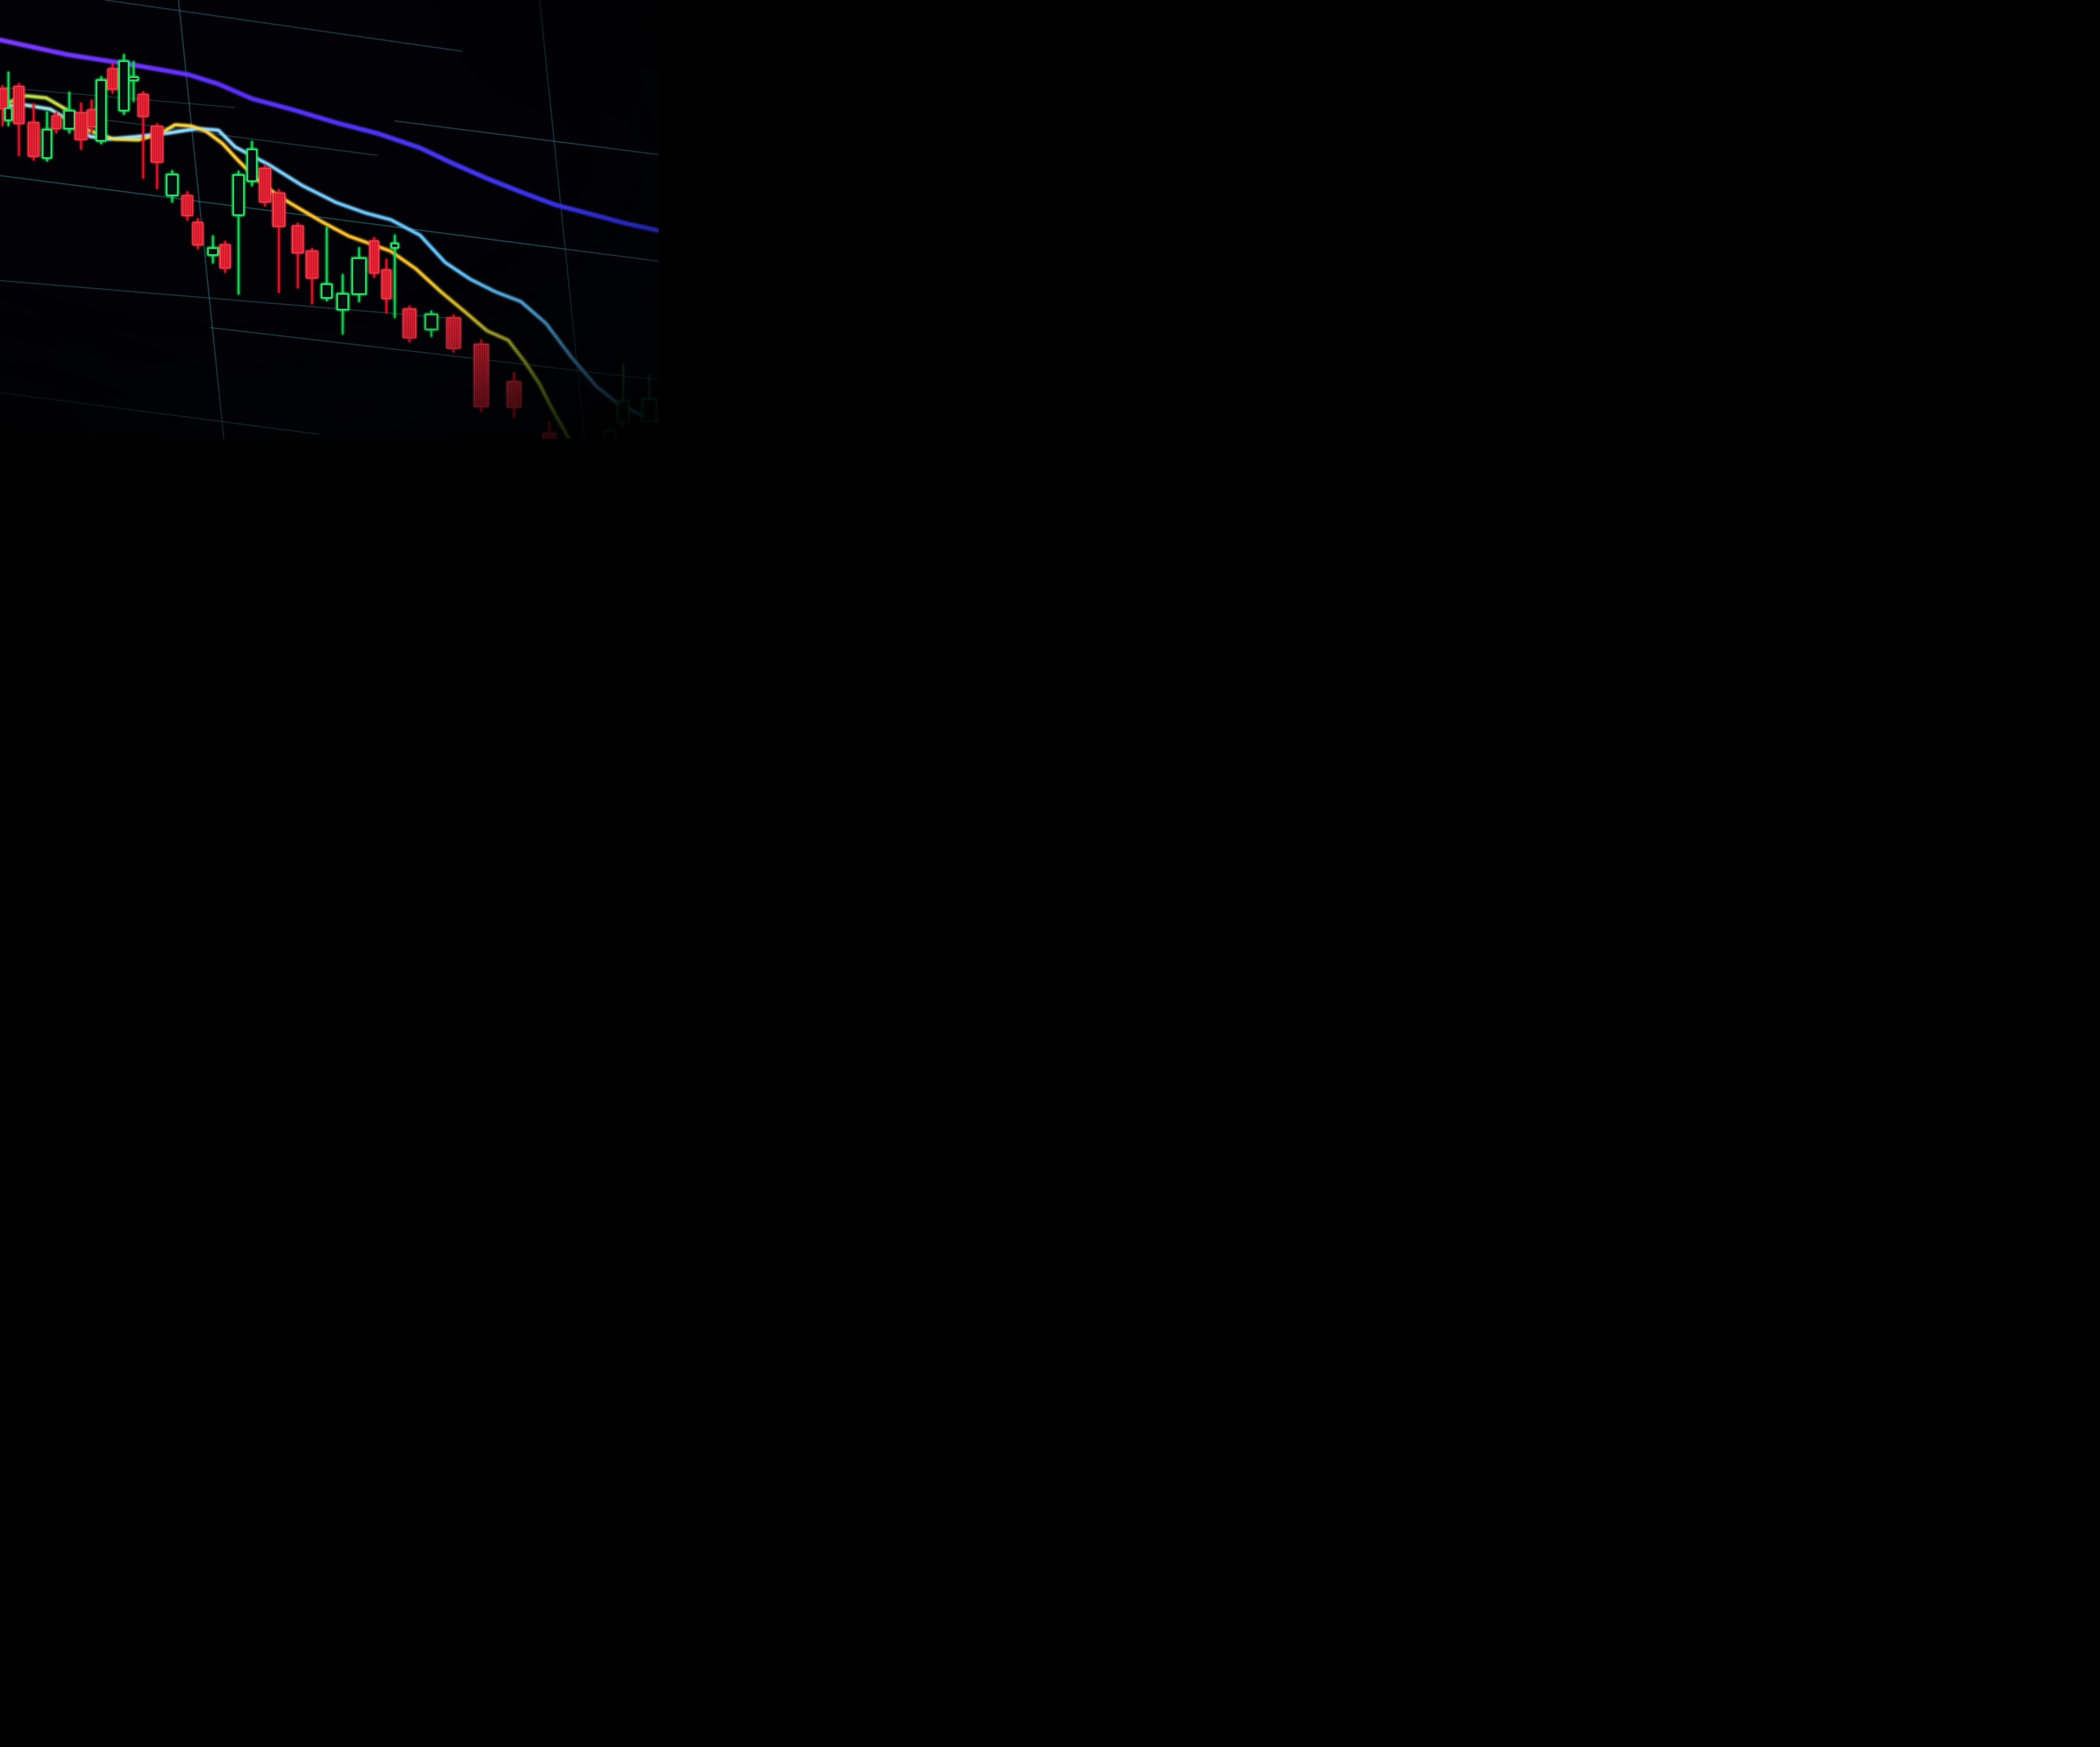 This screenshot has height=1747, width=2100. I want to click on candlestick-chart, so click(329, 220).